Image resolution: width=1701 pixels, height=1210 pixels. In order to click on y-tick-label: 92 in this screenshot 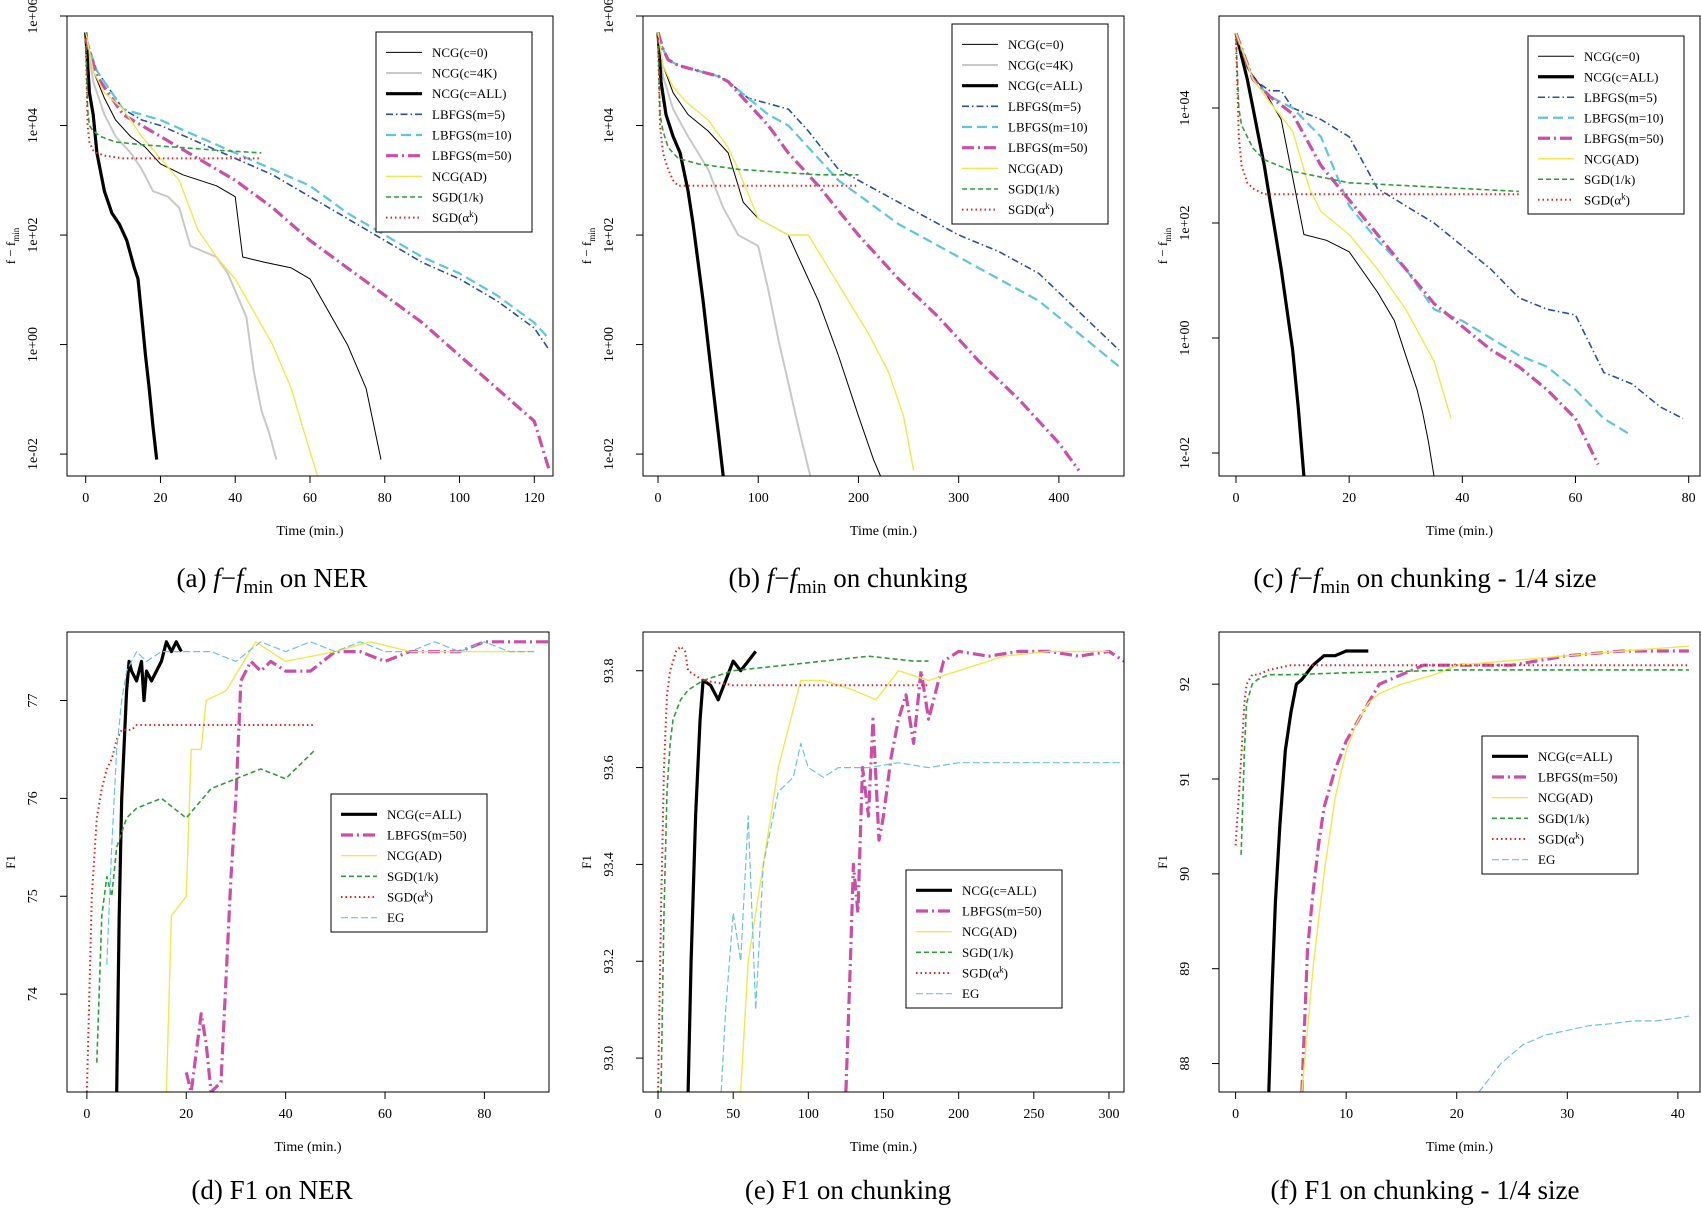, I will do `click(1185, 684)`.